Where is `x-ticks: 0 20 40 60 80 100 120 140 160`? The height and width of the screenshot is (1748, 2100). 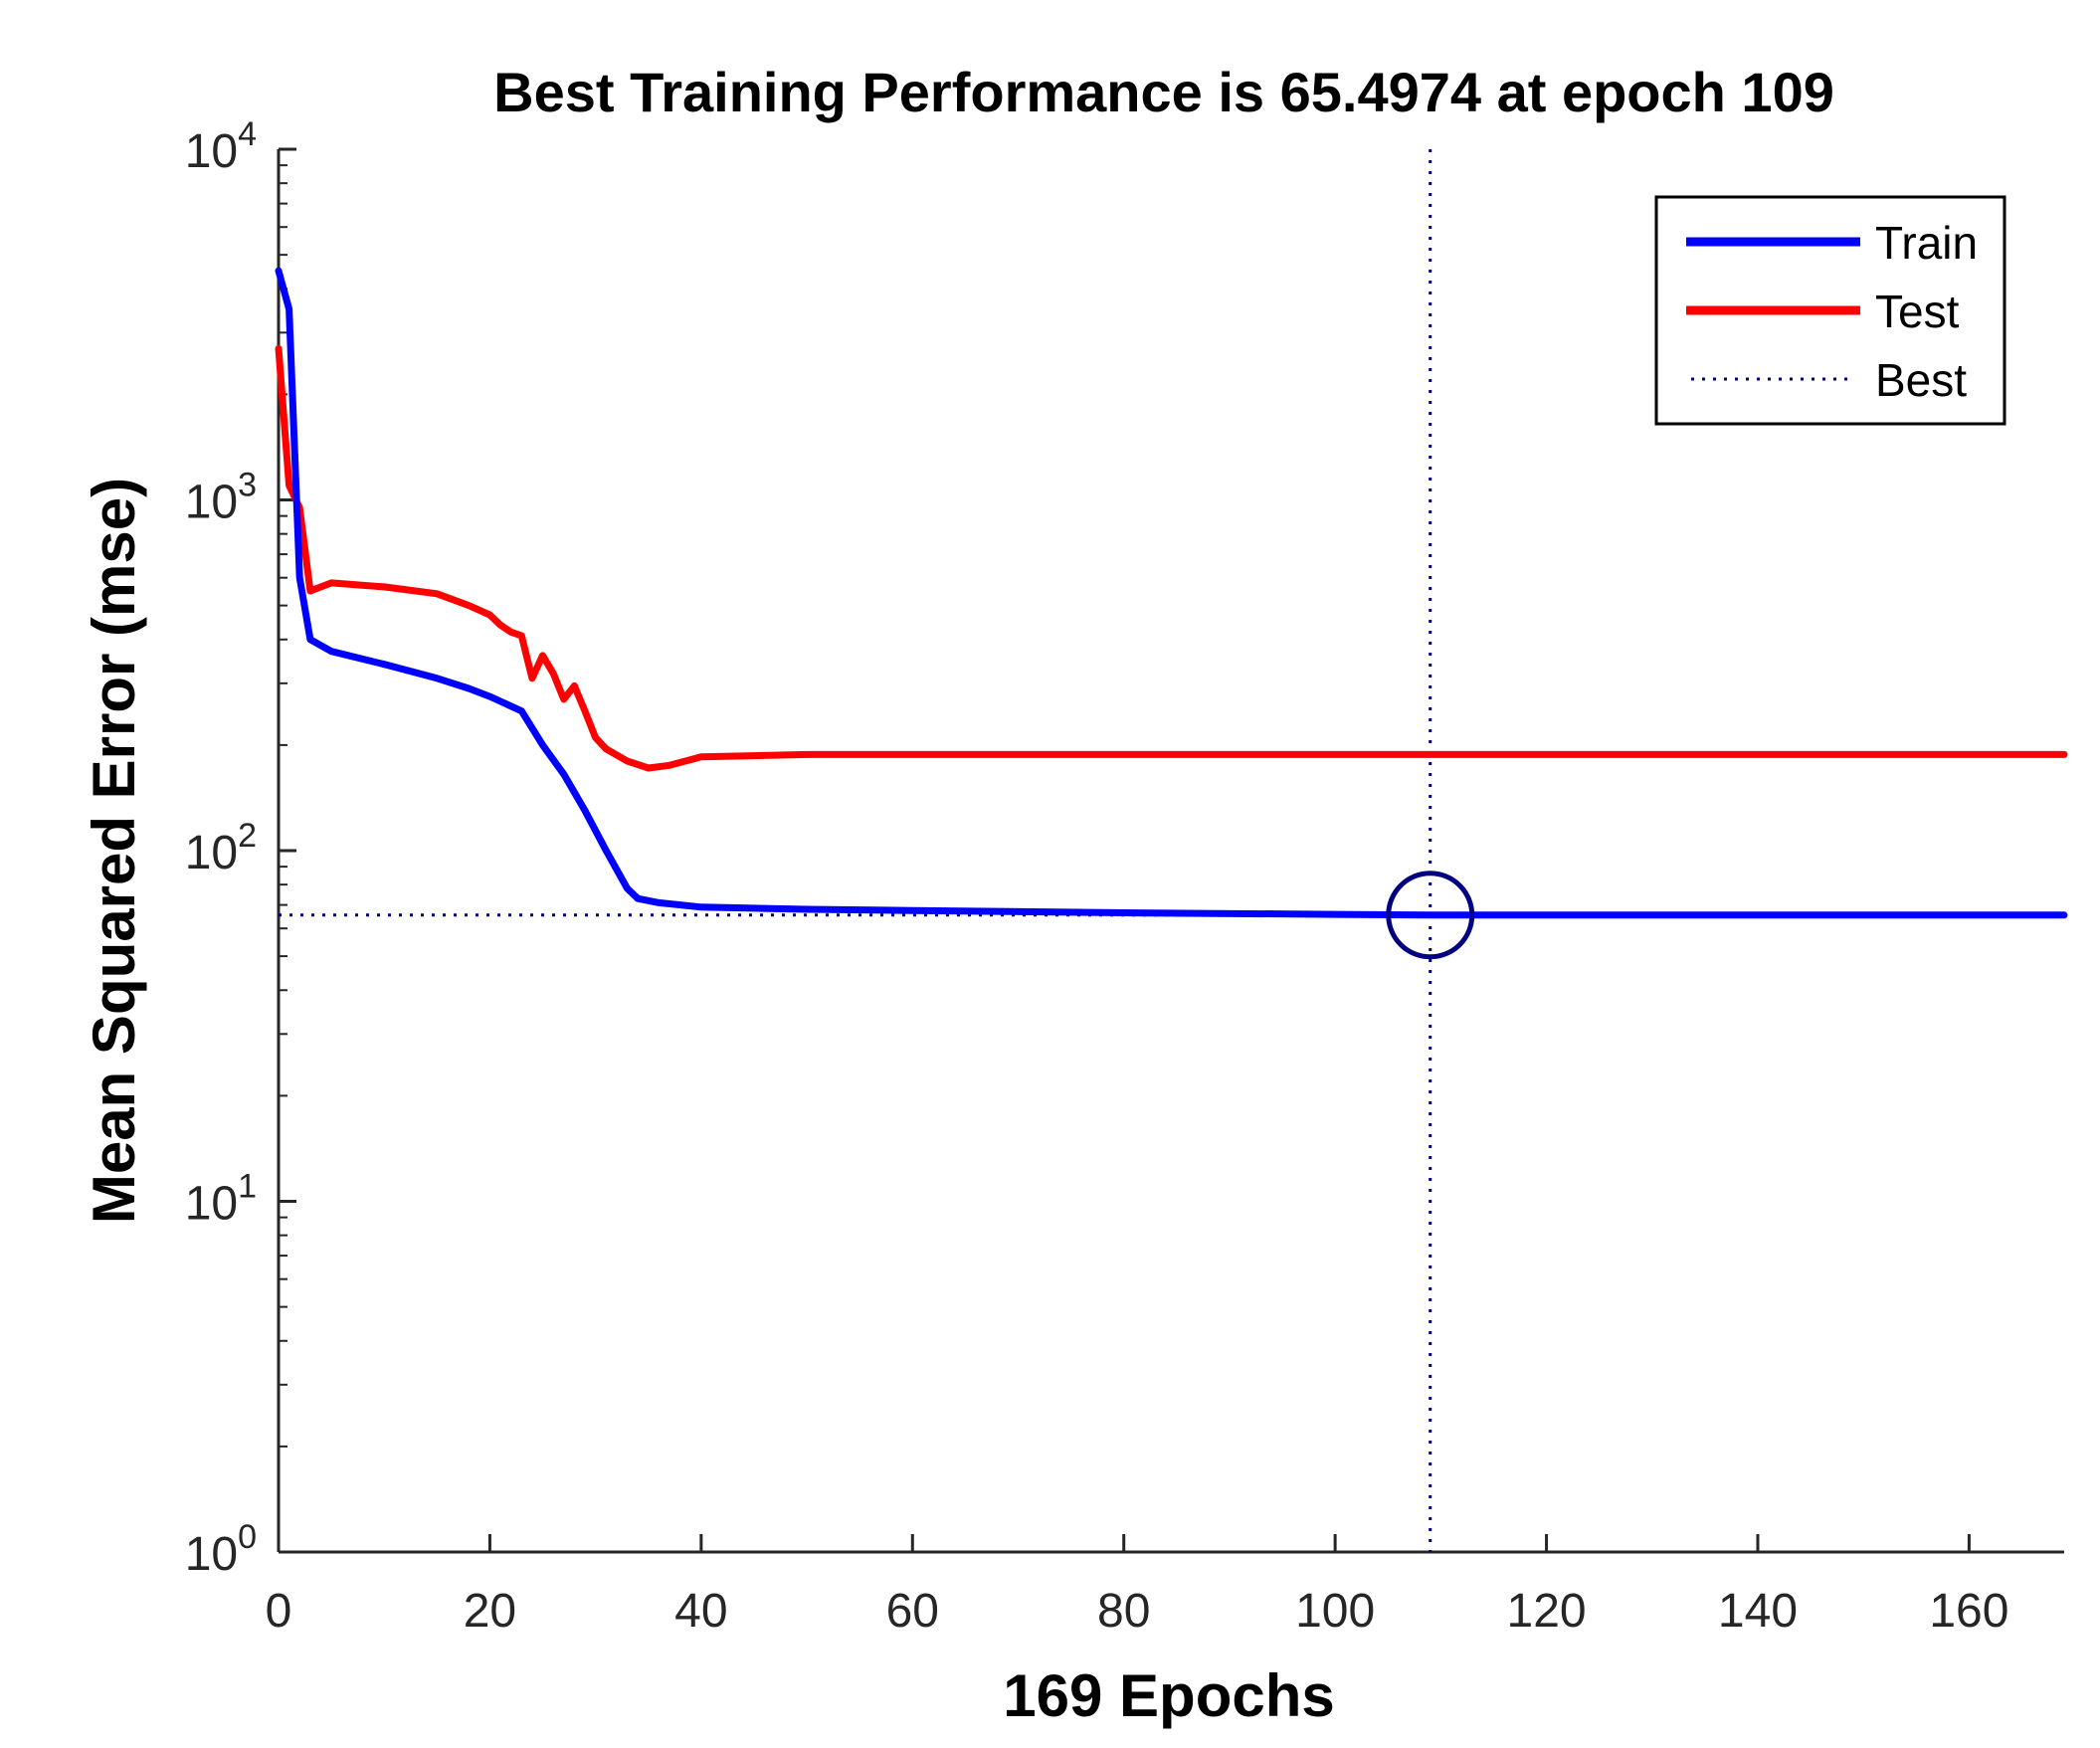 x-ticks: 0 20 40 60 80 100 120 140 160 is located at coordinates (1137, 1586).